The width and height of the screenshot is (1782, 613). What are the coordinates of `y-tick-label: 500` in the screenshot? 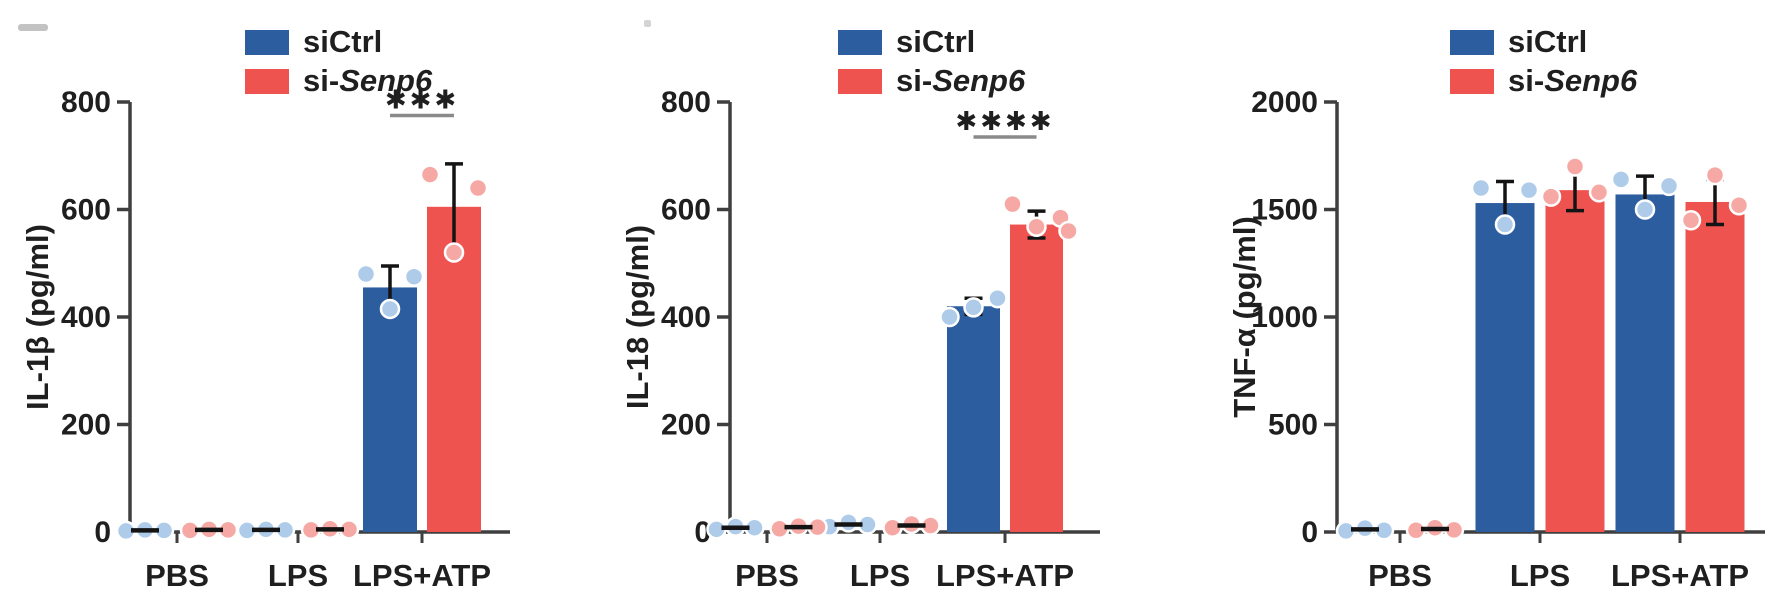 It's located at (1293, 425).